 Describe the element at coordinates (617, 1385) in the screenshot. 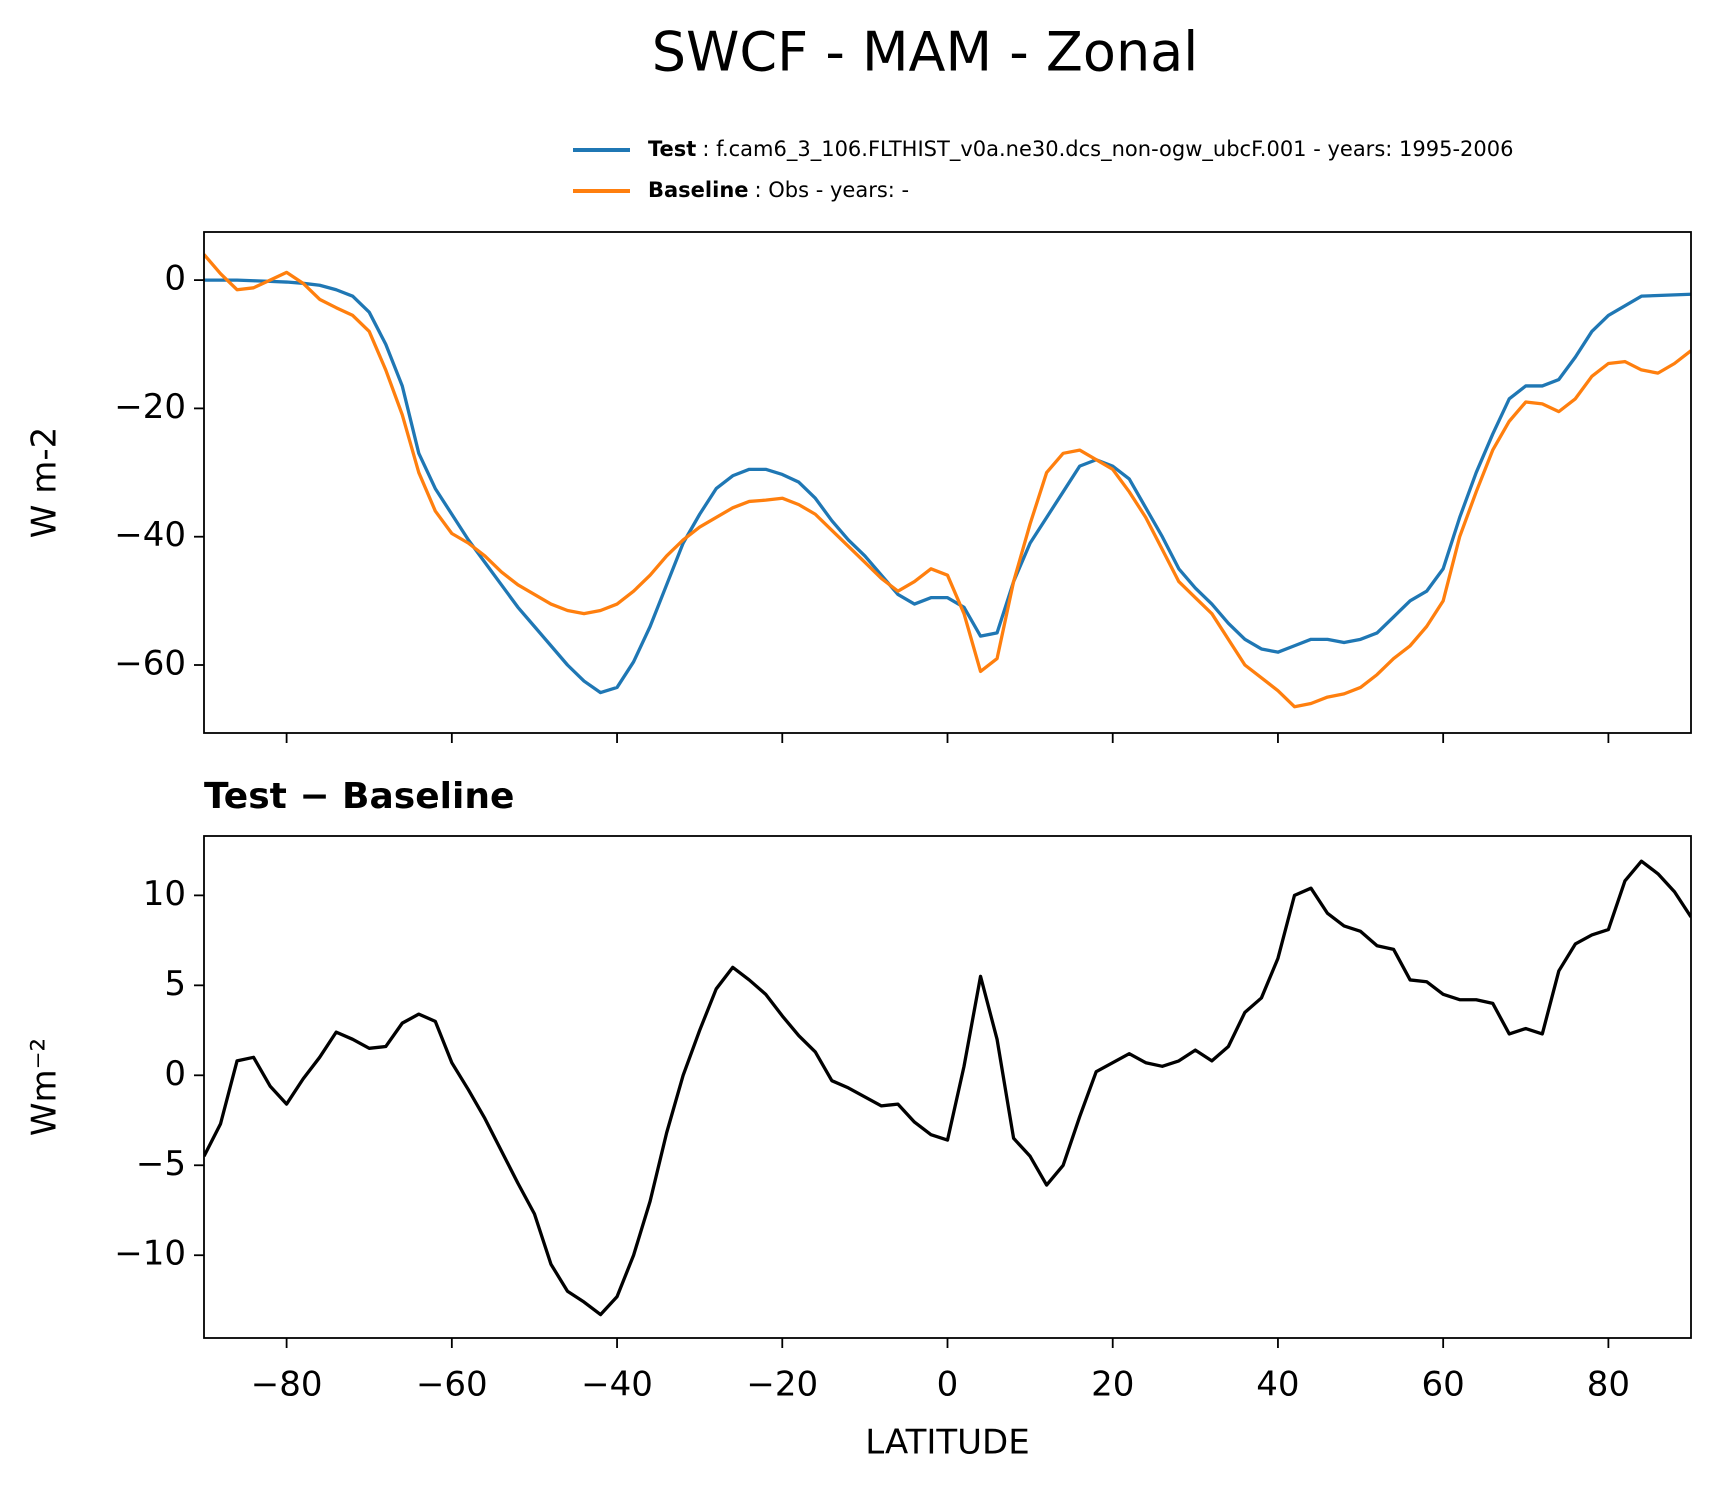

I see `x-tick-label: −40` at that location.